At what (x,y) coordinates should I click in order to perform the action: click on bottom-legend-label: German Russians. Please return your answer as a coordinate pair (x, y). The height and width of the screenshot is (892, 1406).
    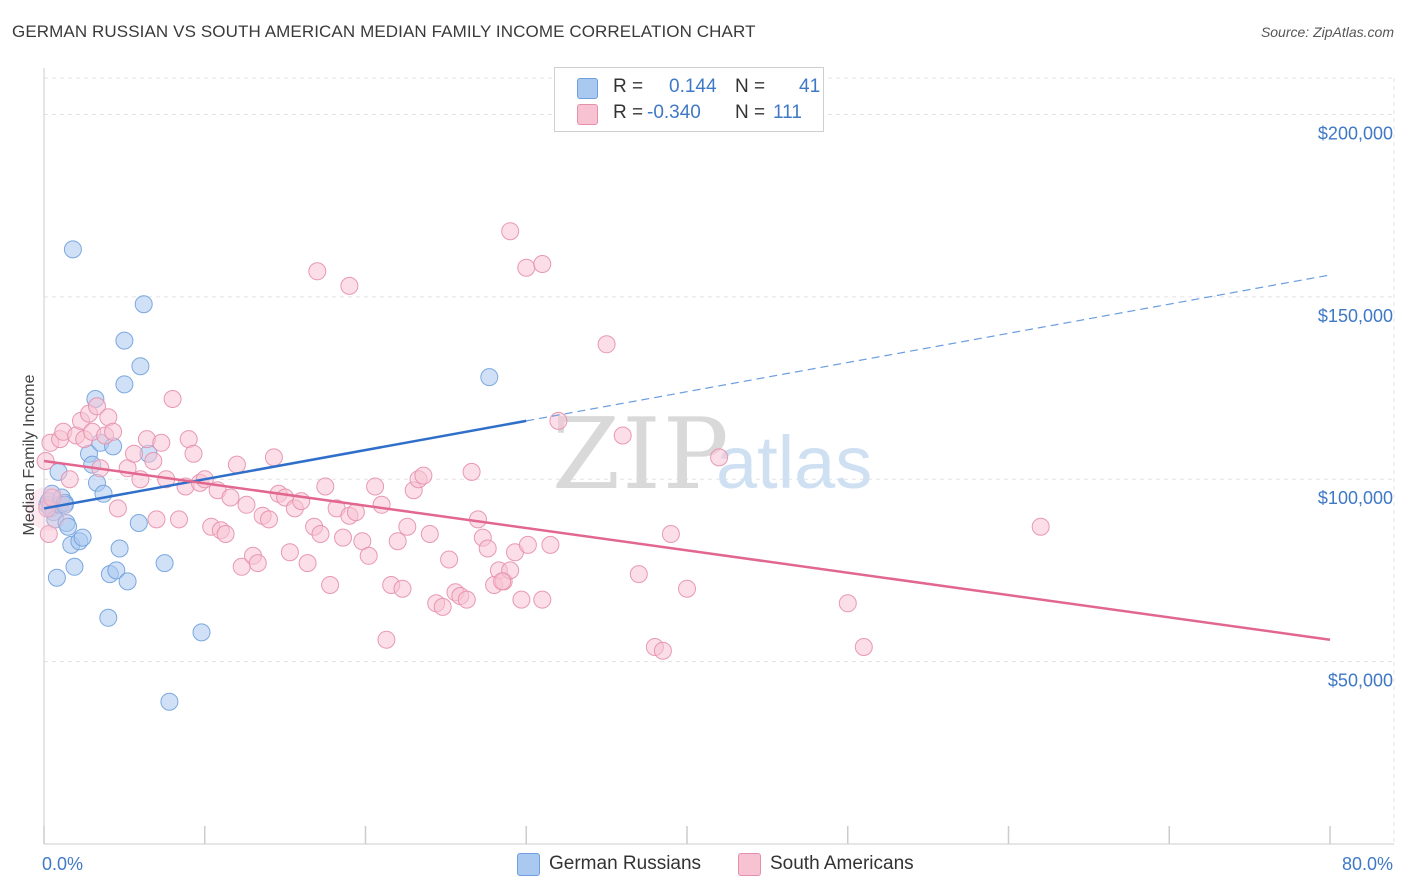
    Looking at the image, I should click on (625, 863).